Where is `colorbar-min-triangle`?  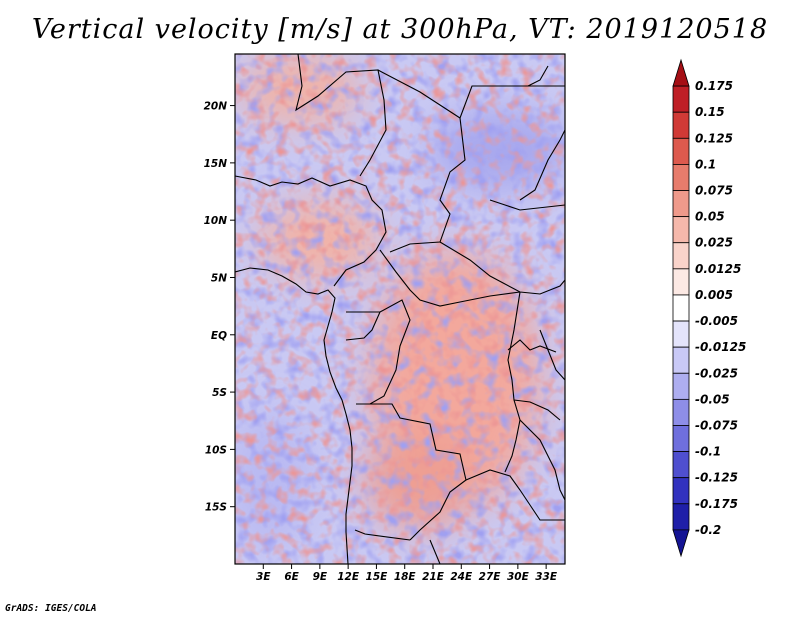
colorbar-min-triangle is located at coordinates (681, 543).